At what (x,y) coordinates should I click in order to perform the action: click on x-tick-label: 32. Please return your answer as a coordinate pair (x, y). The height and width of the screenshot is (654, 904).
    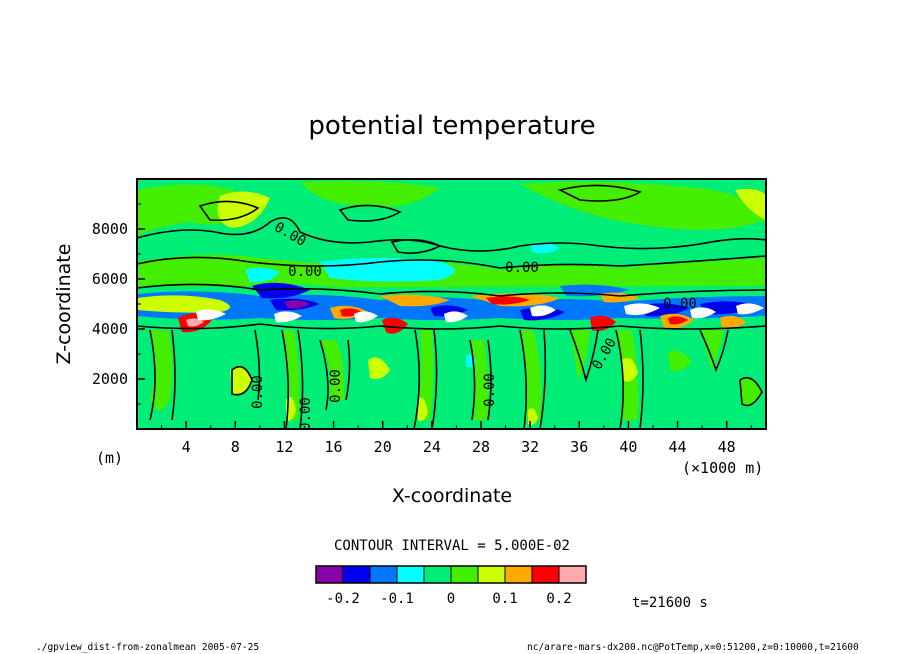
    Looking at the image, I should click on (530, 447).